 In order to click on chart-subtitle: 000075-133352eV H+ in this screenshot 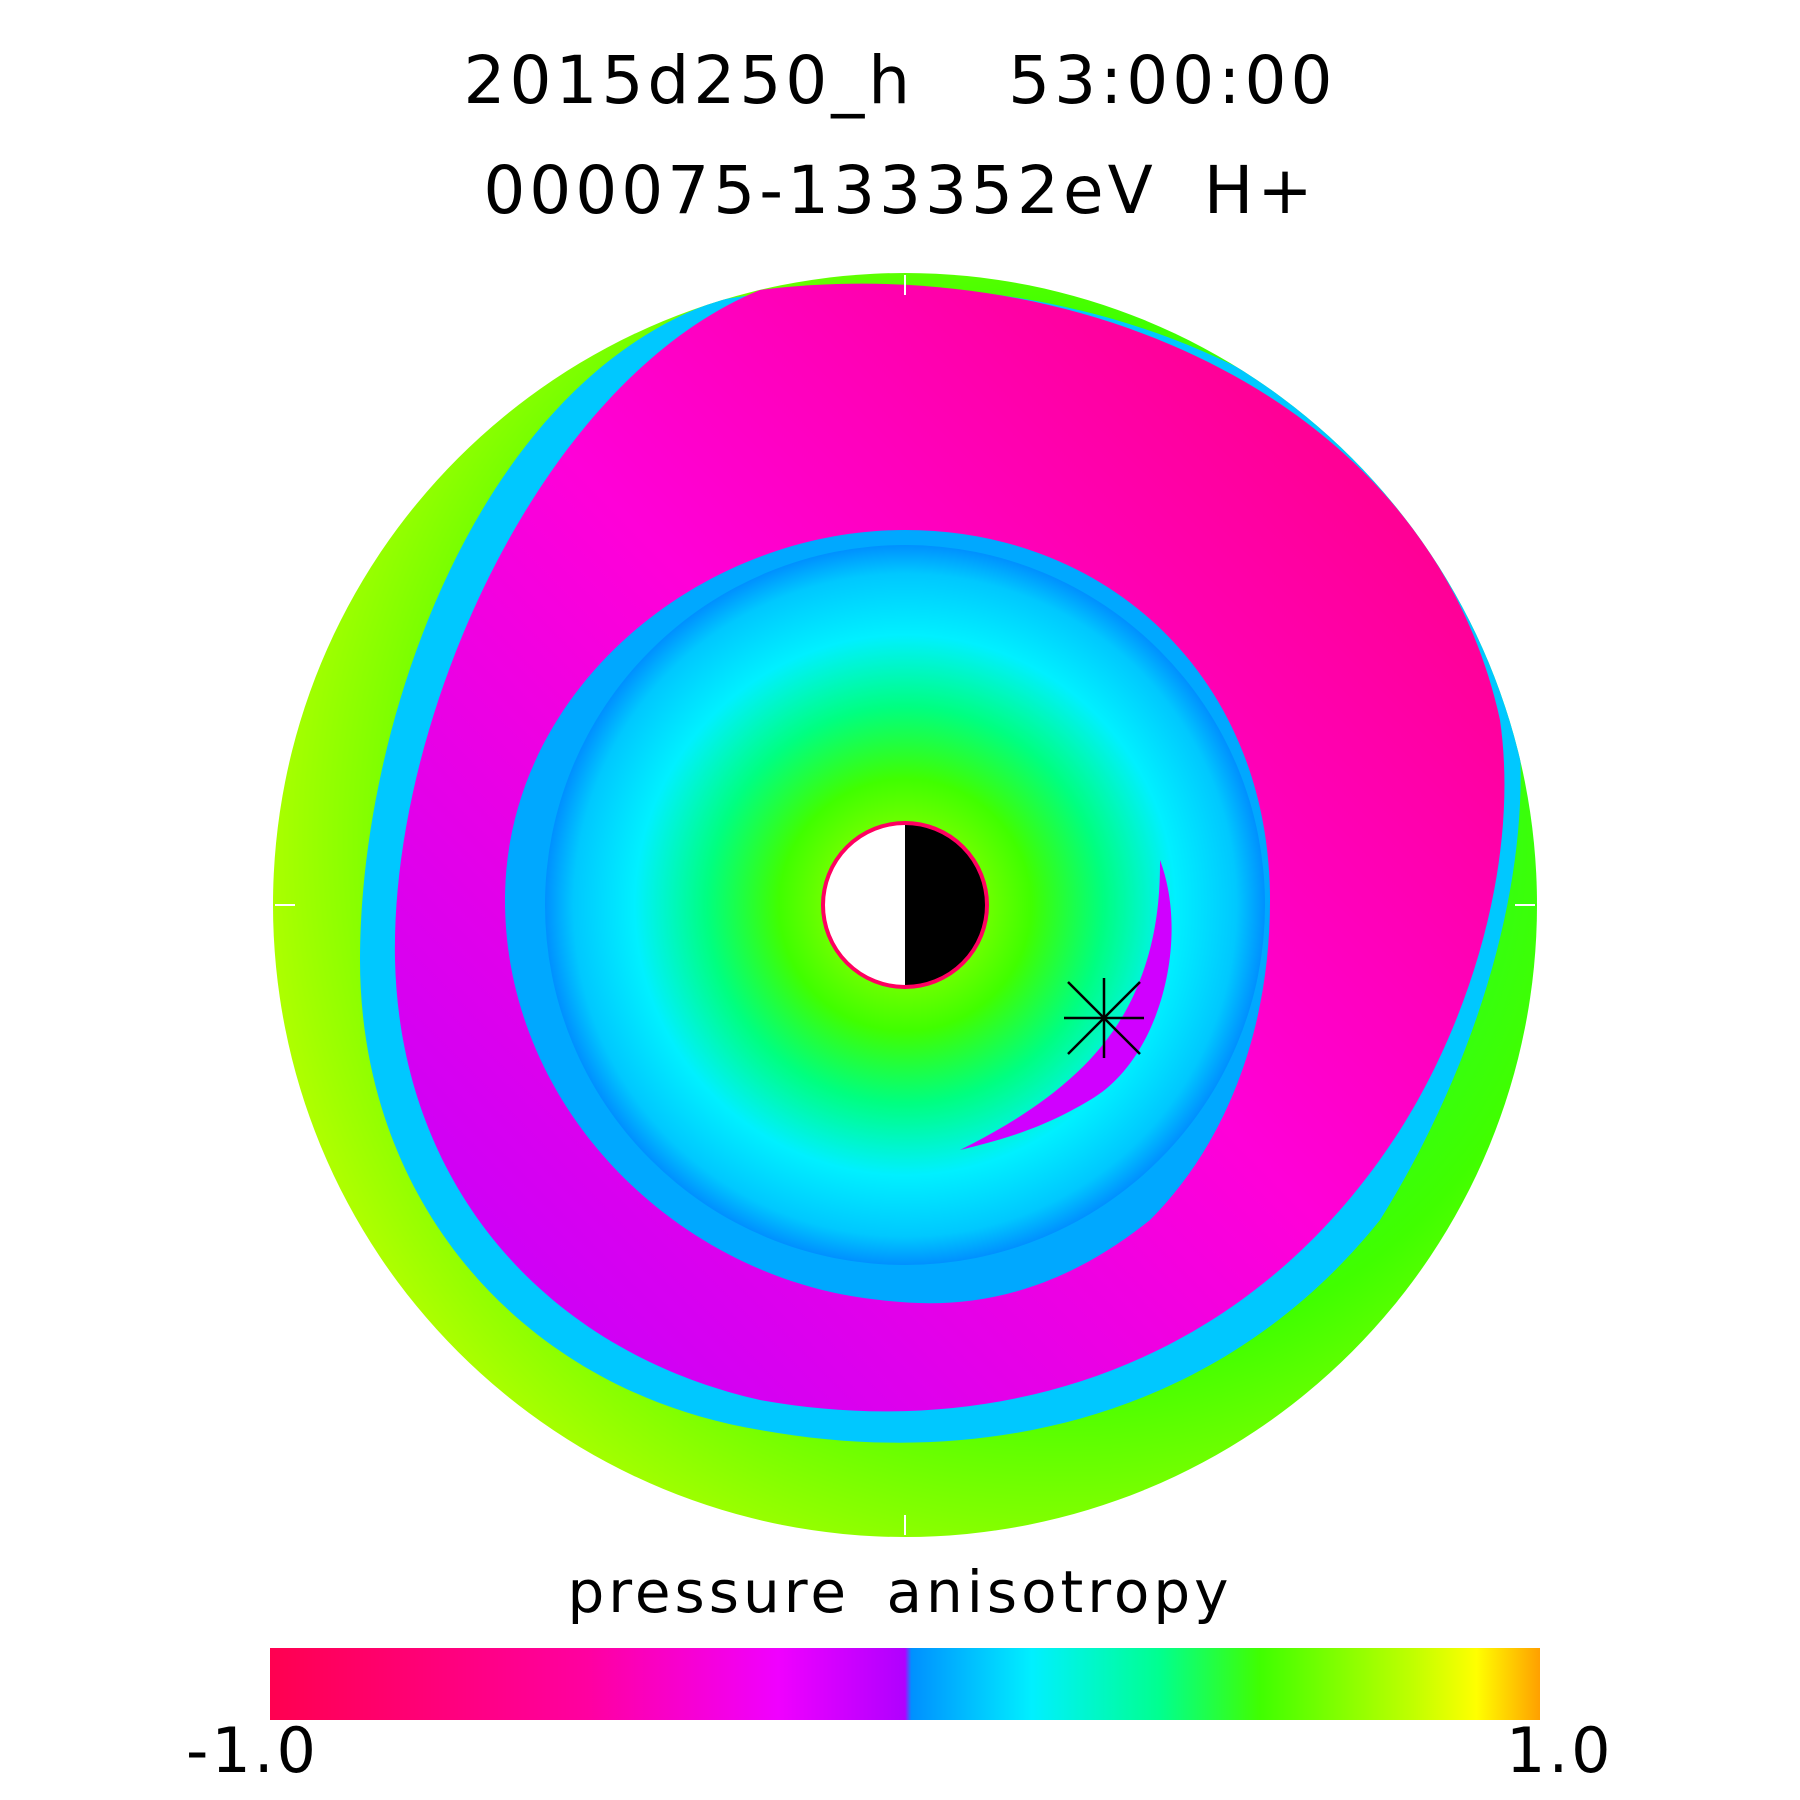, I will do `click(900, 190)`.